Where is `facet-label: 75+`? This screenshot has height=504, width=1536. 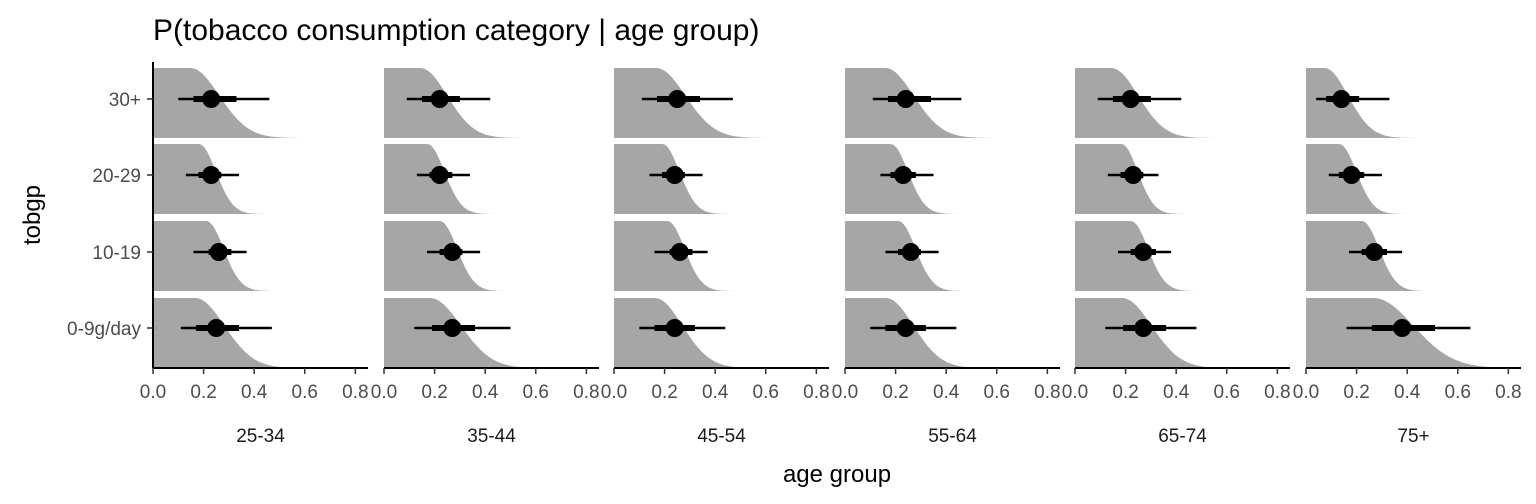 facet-label: 75+ is located at coordinates (1413, 436).